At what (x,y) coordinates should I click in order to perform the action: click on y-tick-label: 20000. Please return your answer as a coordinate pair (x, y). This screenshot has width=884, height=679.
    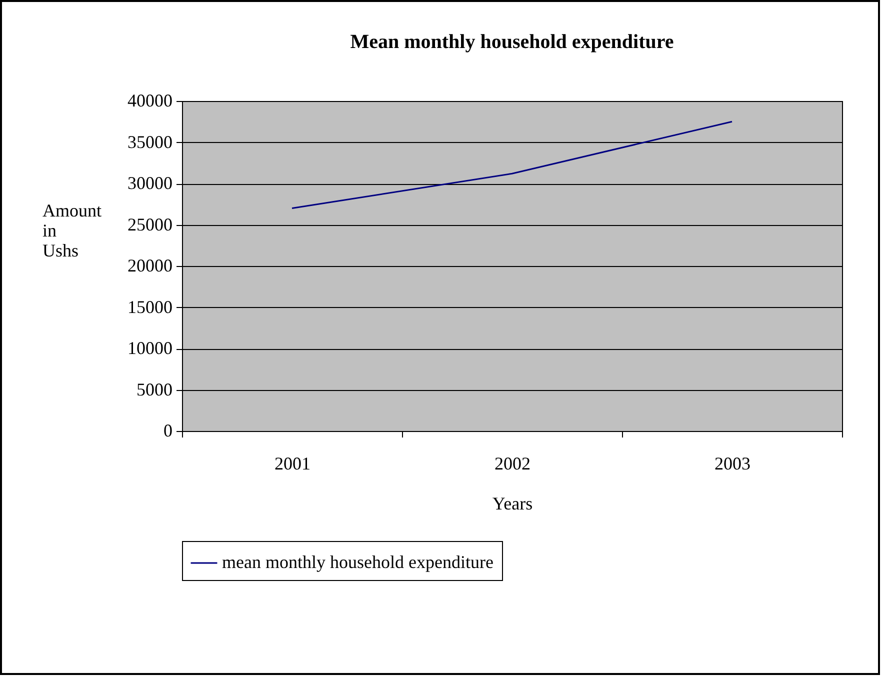
    Looking at the image, I should click on (150, 266).